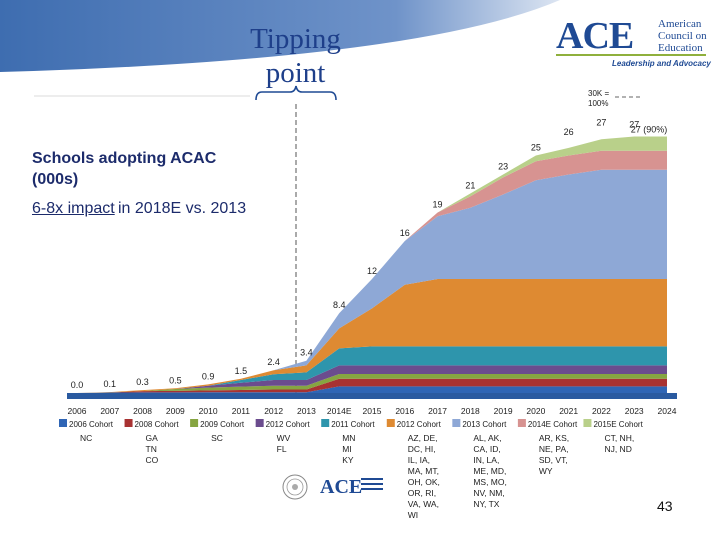 This screenshot has height=540, width=720. I want to click on logo-divider, so click(631, 55).